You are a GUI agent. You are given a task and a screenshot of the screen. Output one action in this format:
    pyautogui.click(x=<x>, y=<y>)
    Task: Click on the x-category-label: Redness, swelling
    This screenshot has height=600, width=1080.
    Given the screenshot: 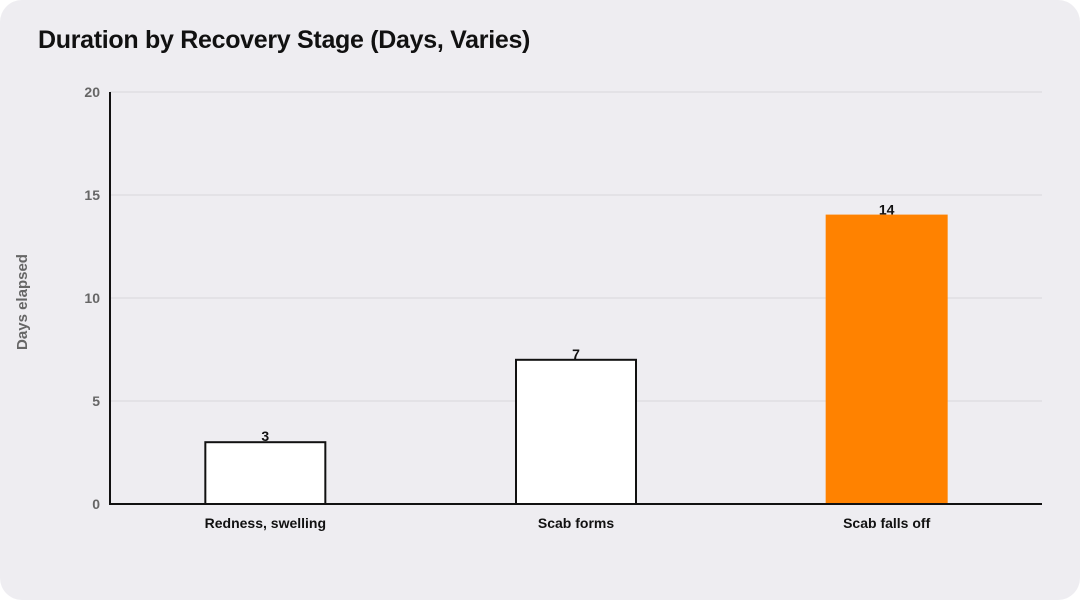 What is the action you would take?
    pyautogui.click(x=265, y=523)
    